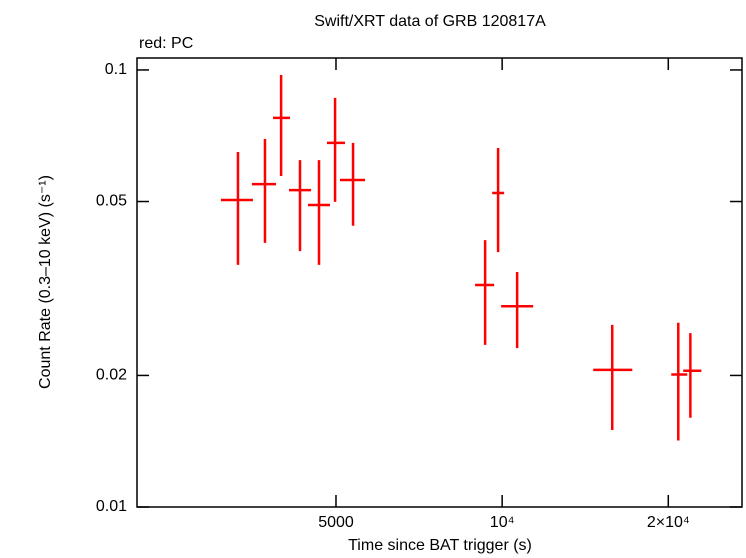 This screenshot has width=746, height=558. I want to click on x-tick-label: 5000, so click(336, 522).